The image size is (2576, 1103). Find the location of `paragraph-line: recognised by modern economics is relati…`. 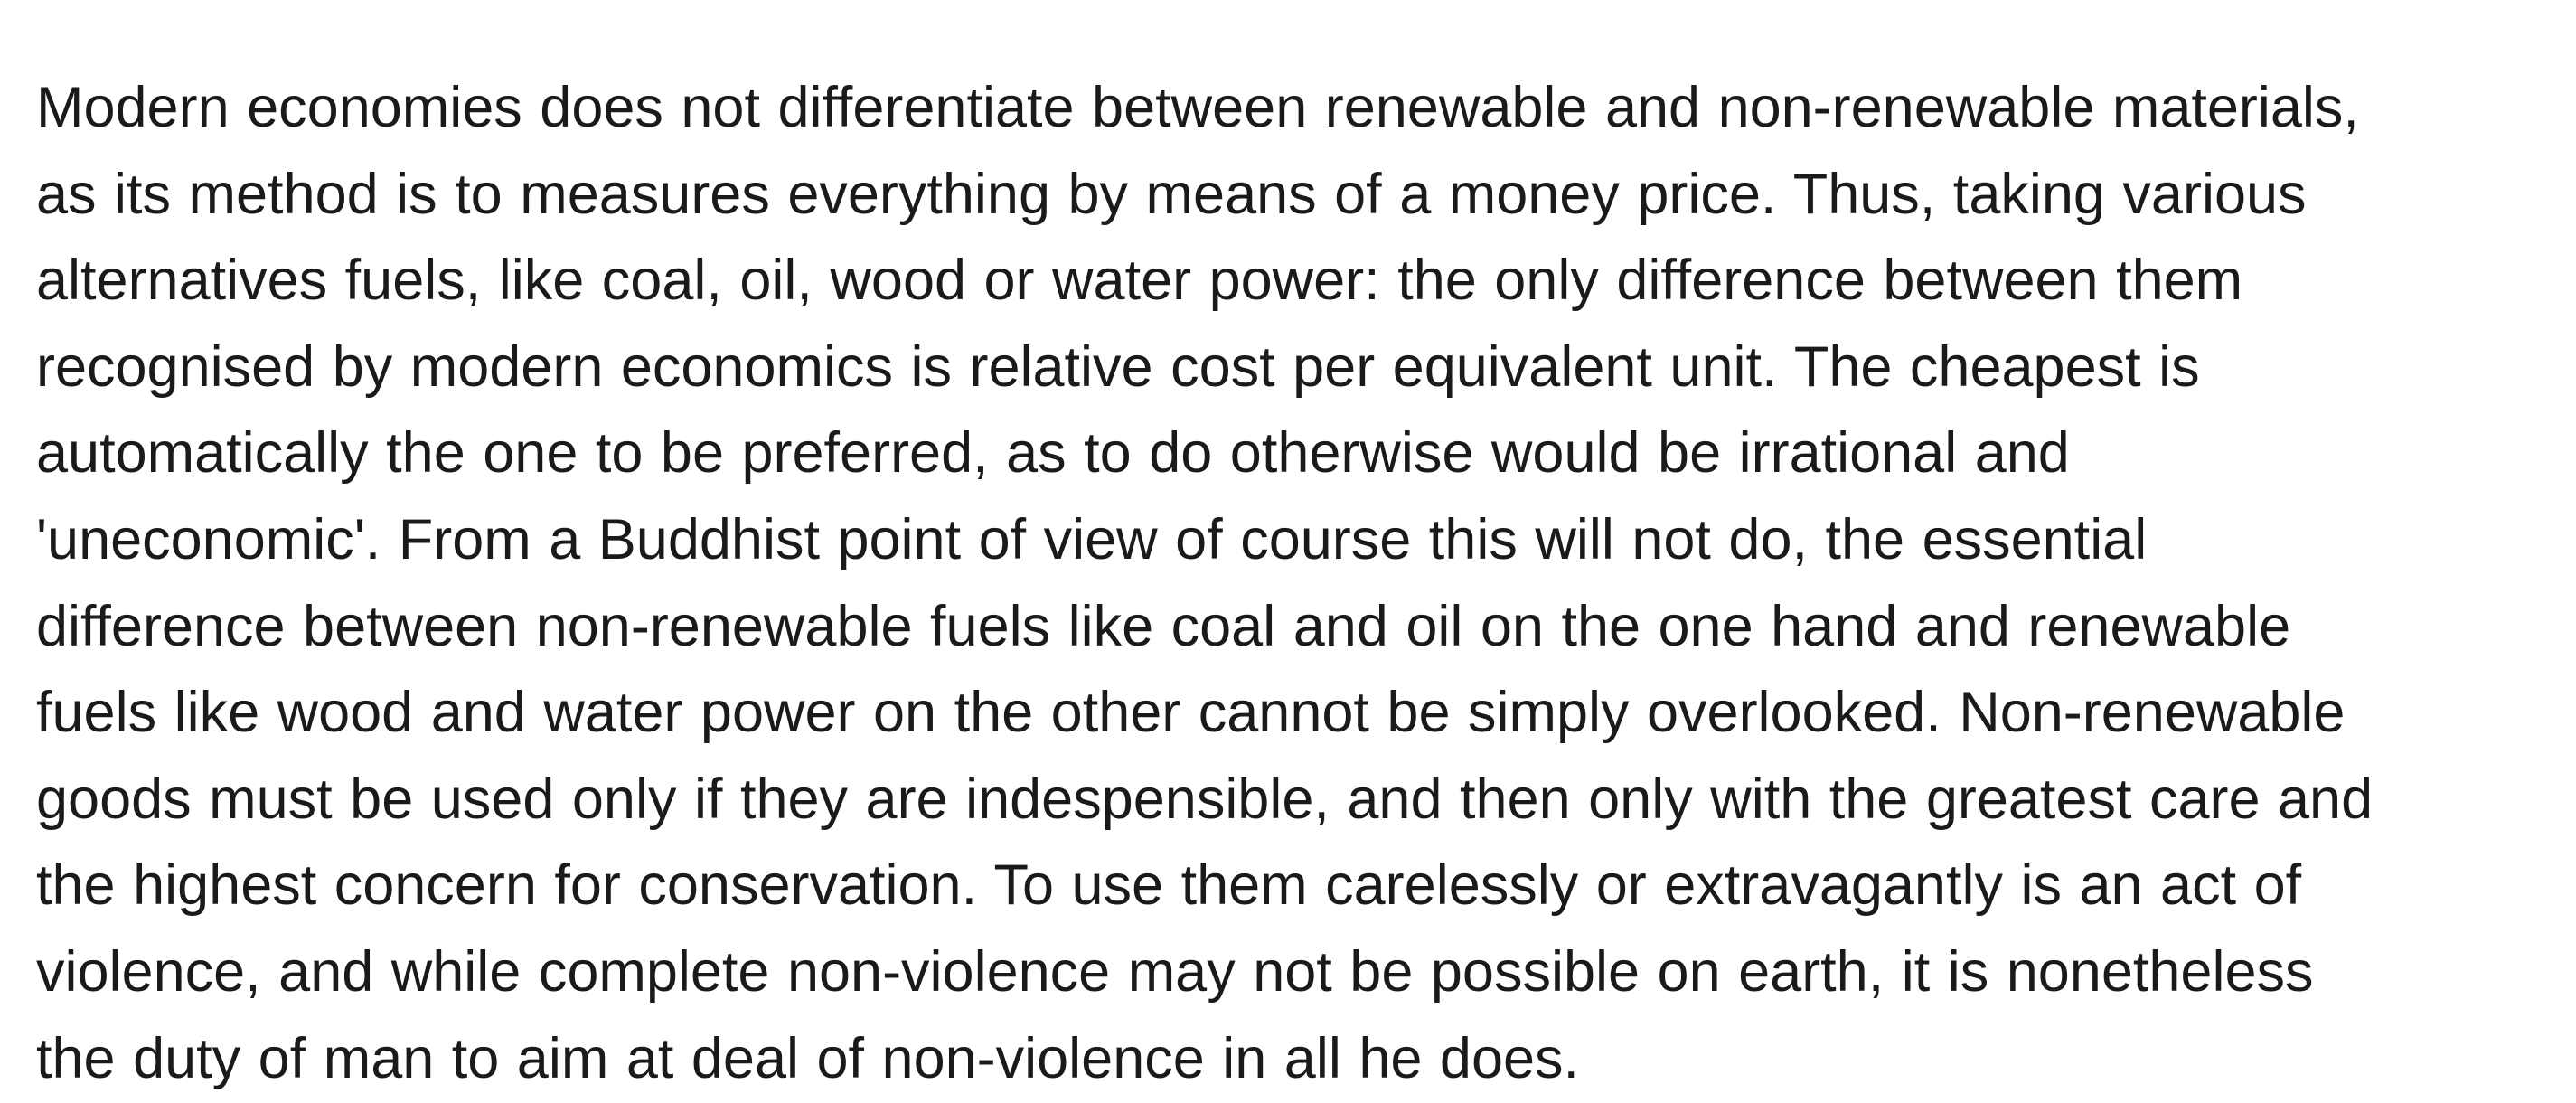

paragraph-line: recognised by modern economics is relati… is located at coordinates (1118, 367).